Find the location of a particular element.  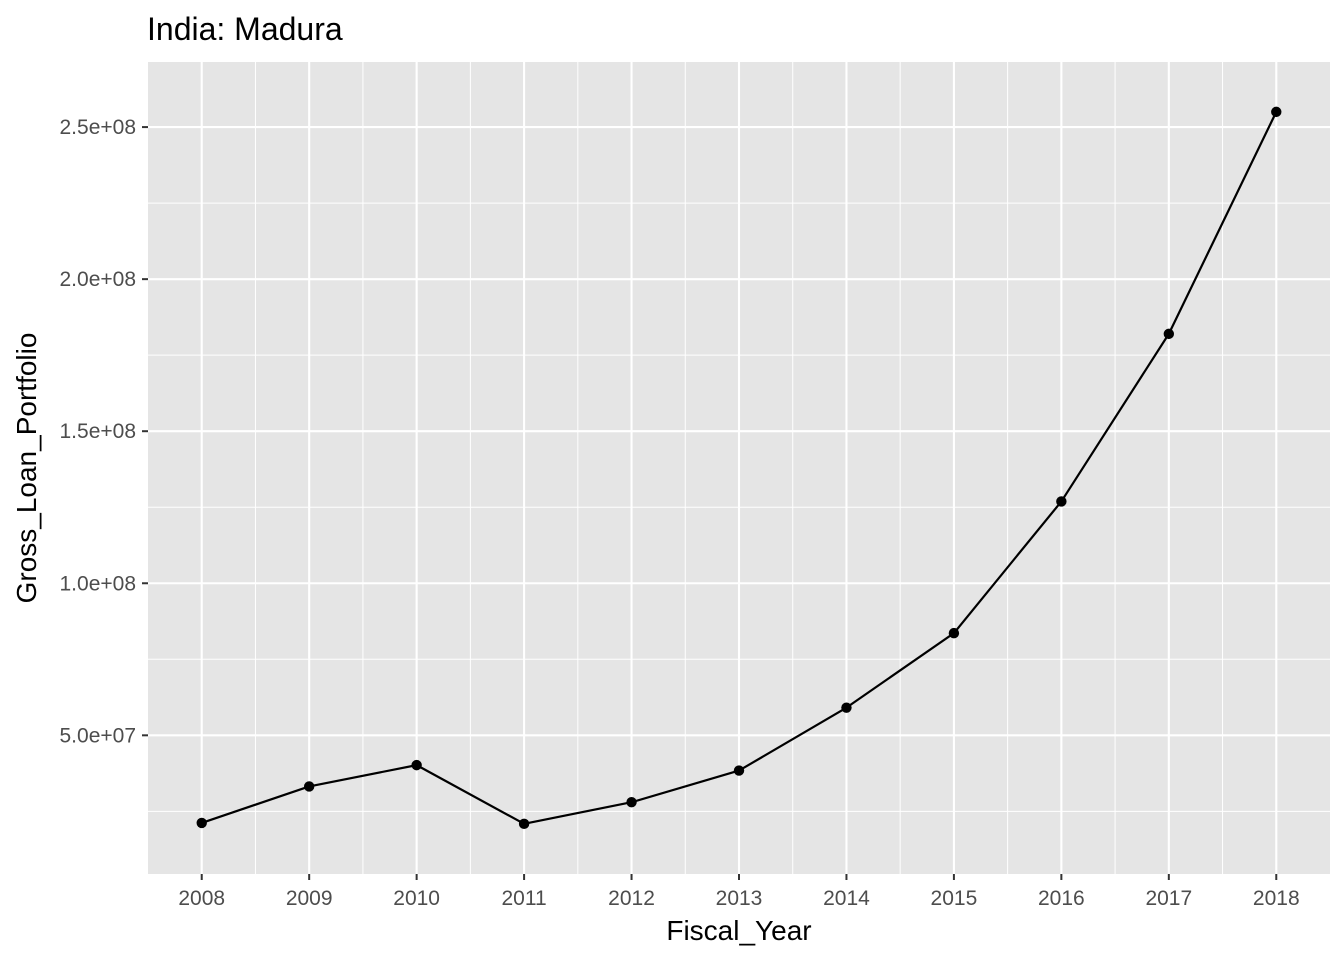

x-tick-label: 2018 is located at coordinates (1276, 898).